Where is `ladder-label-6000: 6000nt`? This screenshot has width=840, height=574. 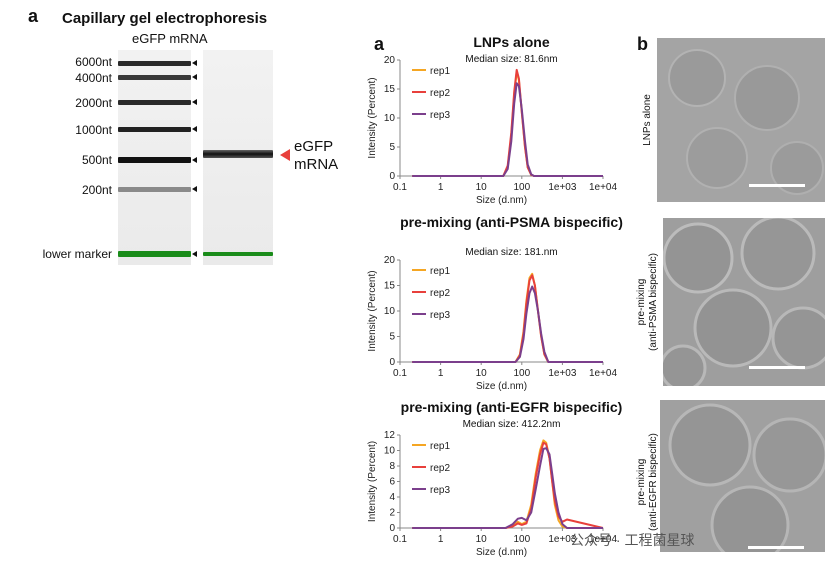
ladder-label-6000: 6000nt is located at coordinates (93, 62).